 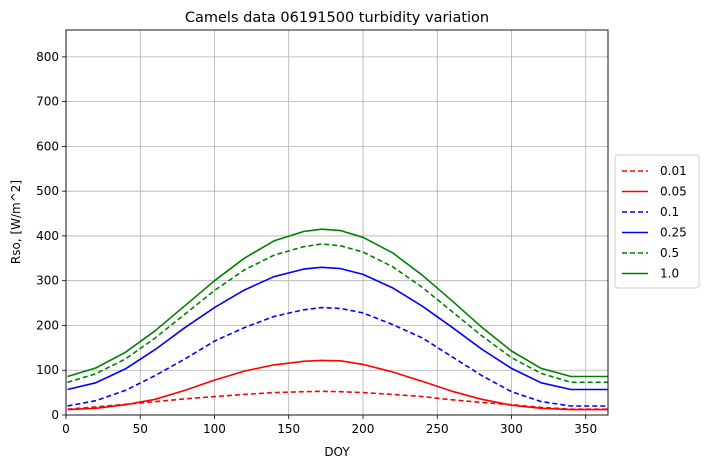 What do you see at coordinates (47, 325) in the screenshot?
I see `y-tick-label: 200` at bounding box center [47, 325].